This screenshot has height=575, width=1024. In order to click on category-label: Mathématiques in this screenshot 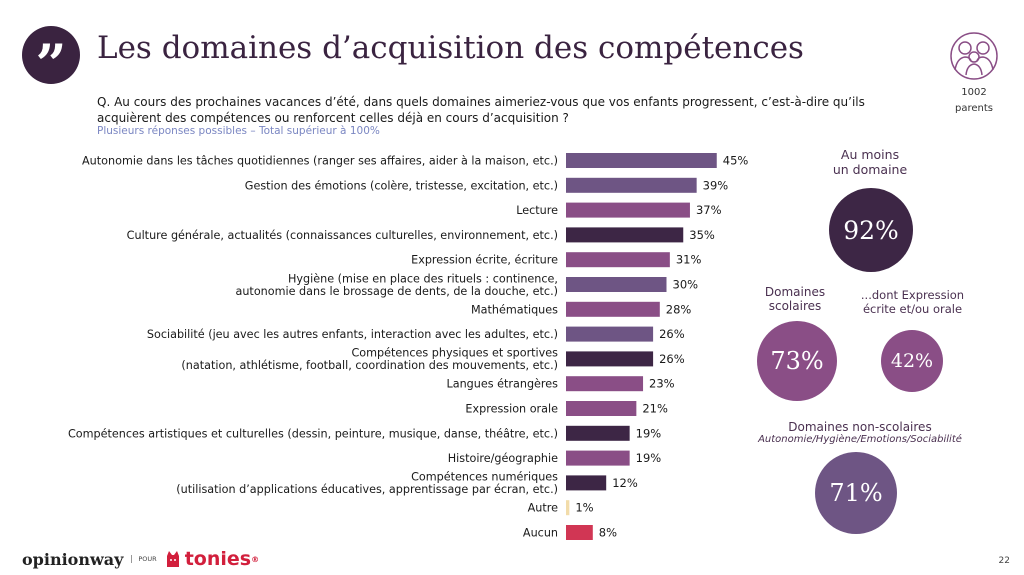, I will do `click(514, 309)`.